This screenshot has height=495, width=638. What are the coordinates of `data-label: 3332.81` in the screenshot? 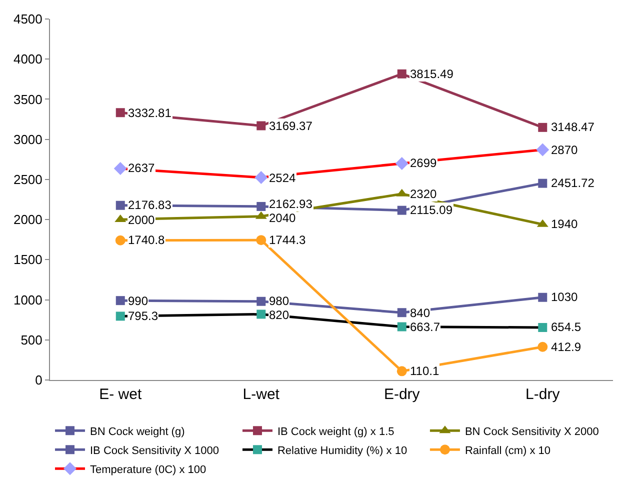 It's located at (150, 113).